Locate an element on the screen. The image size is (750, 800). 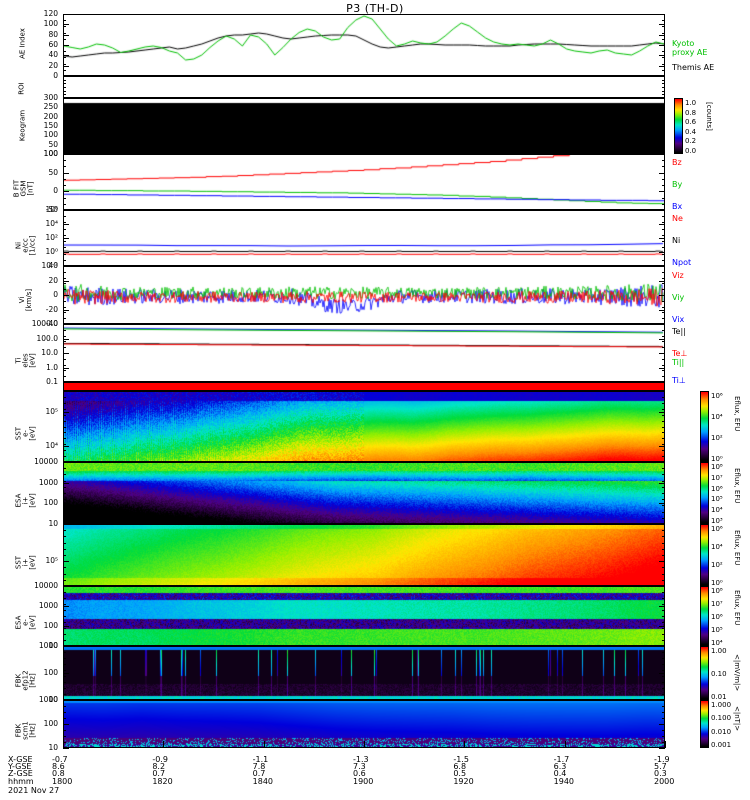
x-tick-mark is located at coordinates (465, 744).